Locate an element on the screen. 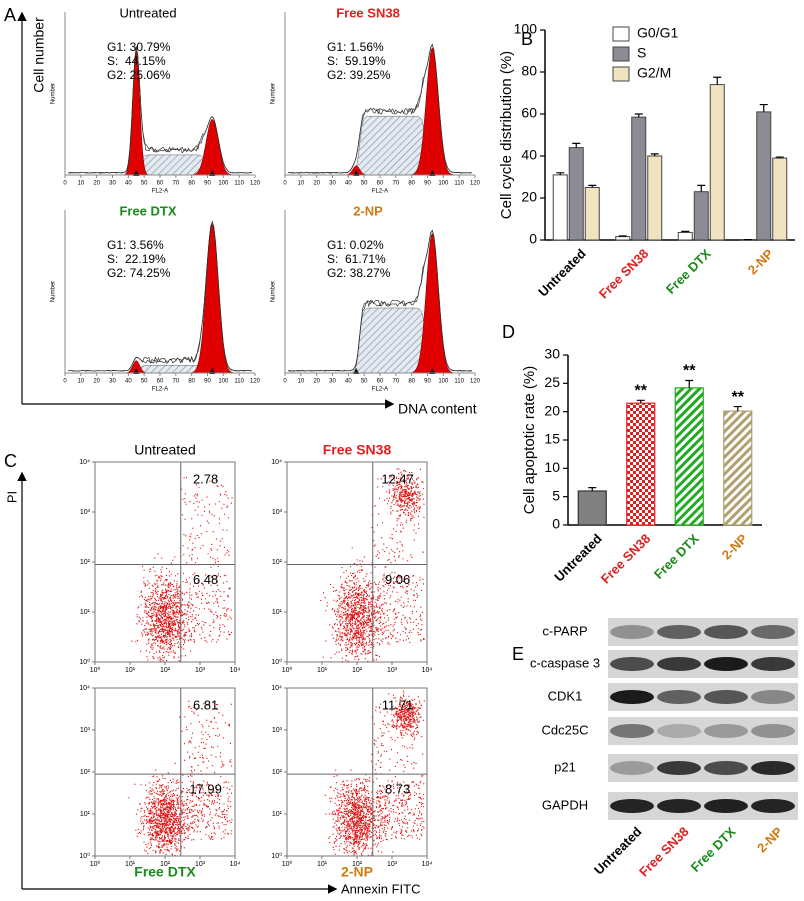 The height and width of the screenshot is (901, 804). y-tick-label: 30 is located at coordinates (552, 354).